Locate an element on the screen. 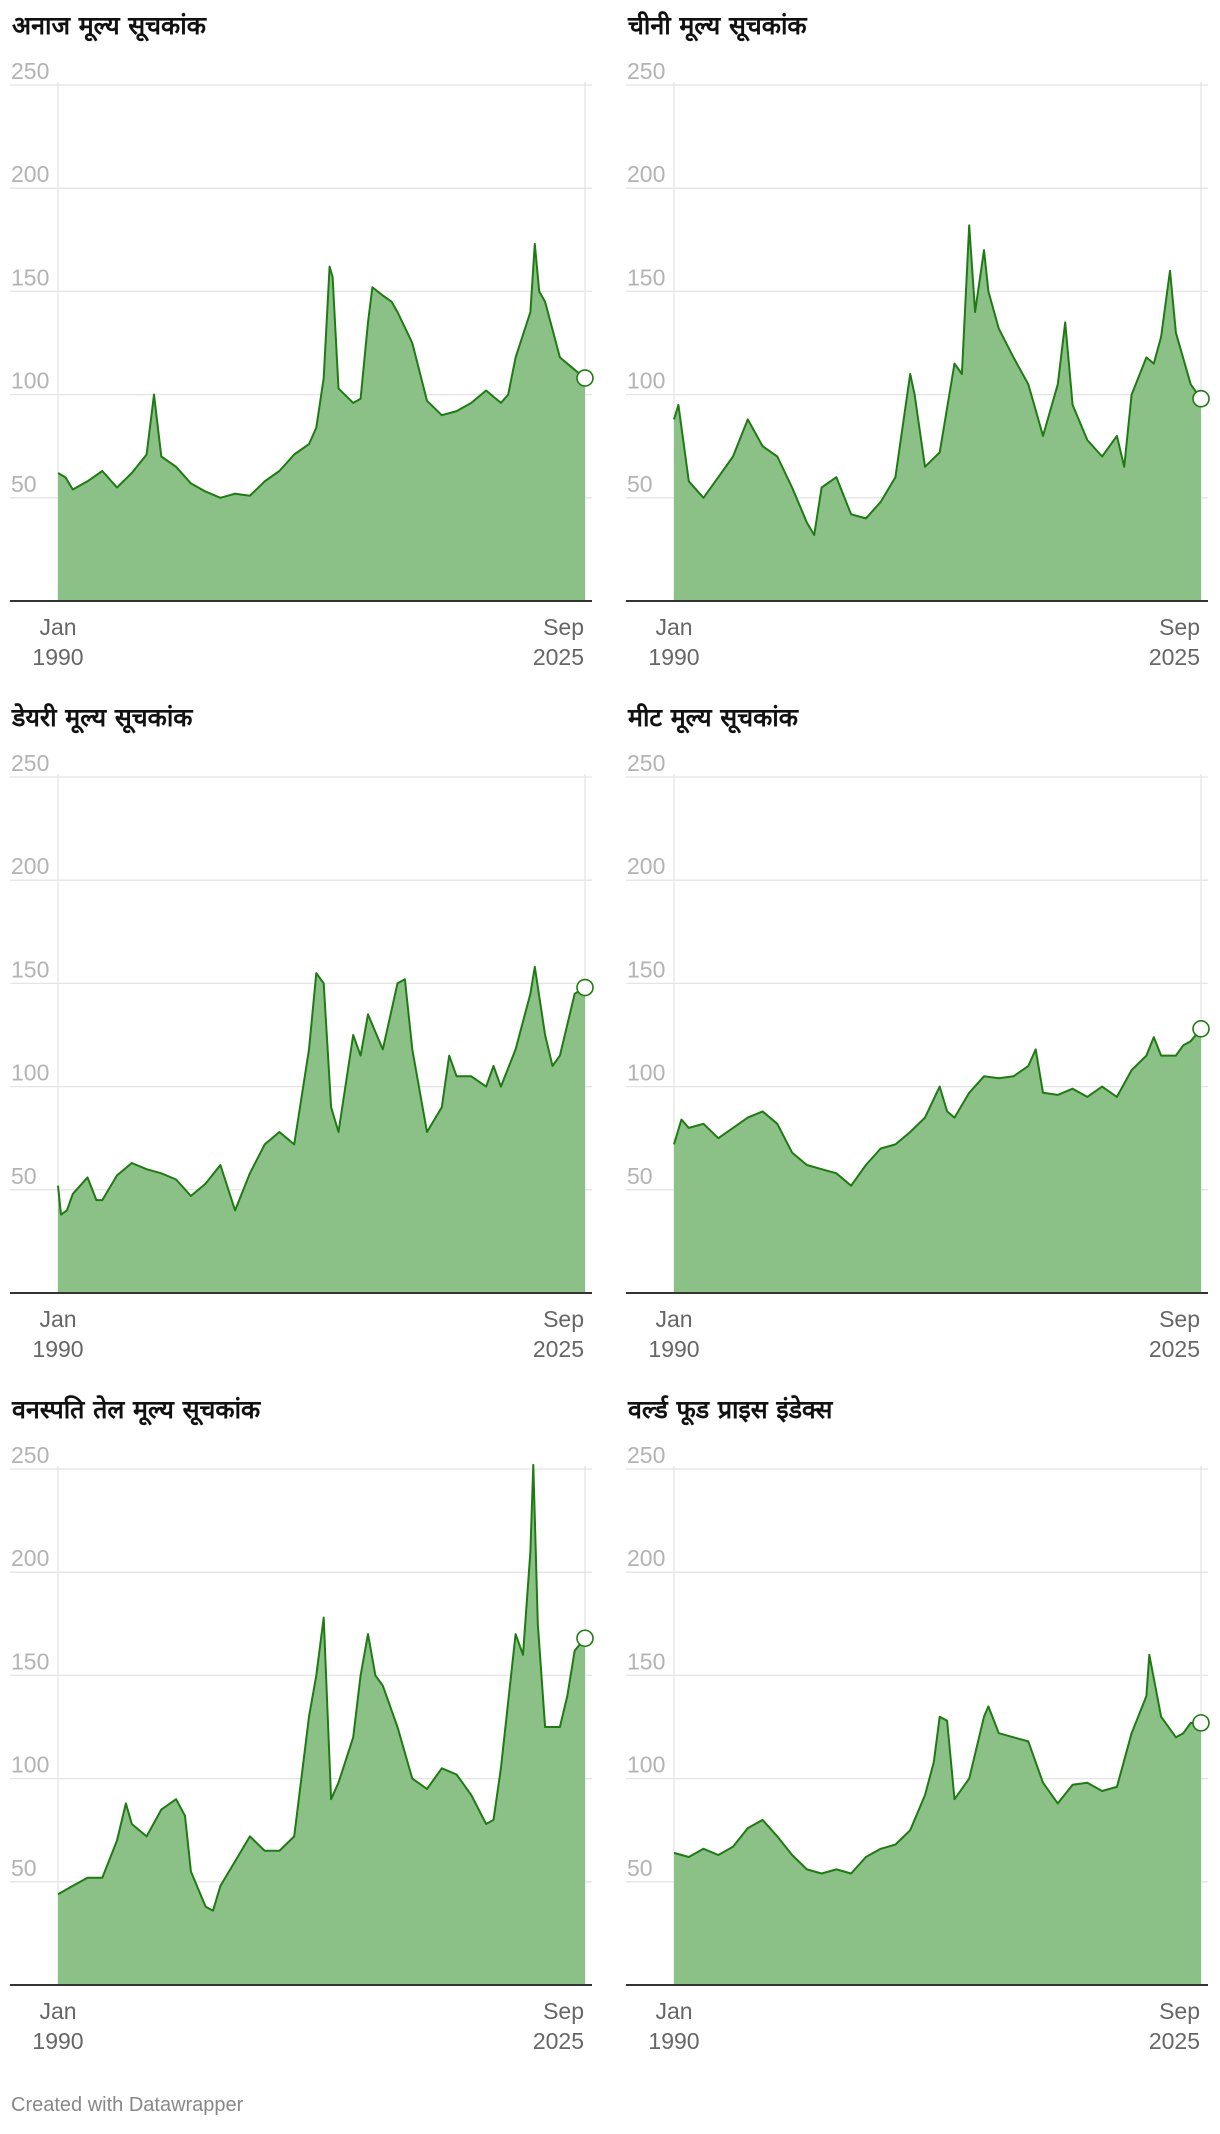 The image size is (1220, 2134). chart-title-dairy: डेयरी मूल्य सूचकांक is located at coordinates (102, 717).